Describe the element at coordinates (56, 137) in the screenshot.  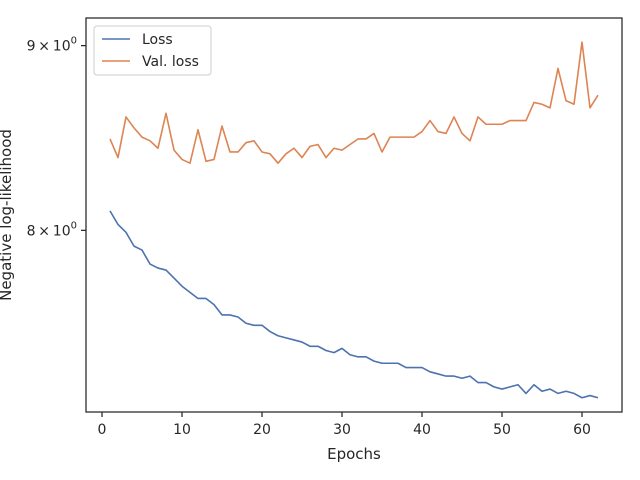
I see `y-axis: 8 × 100 9 × 100` at that location.